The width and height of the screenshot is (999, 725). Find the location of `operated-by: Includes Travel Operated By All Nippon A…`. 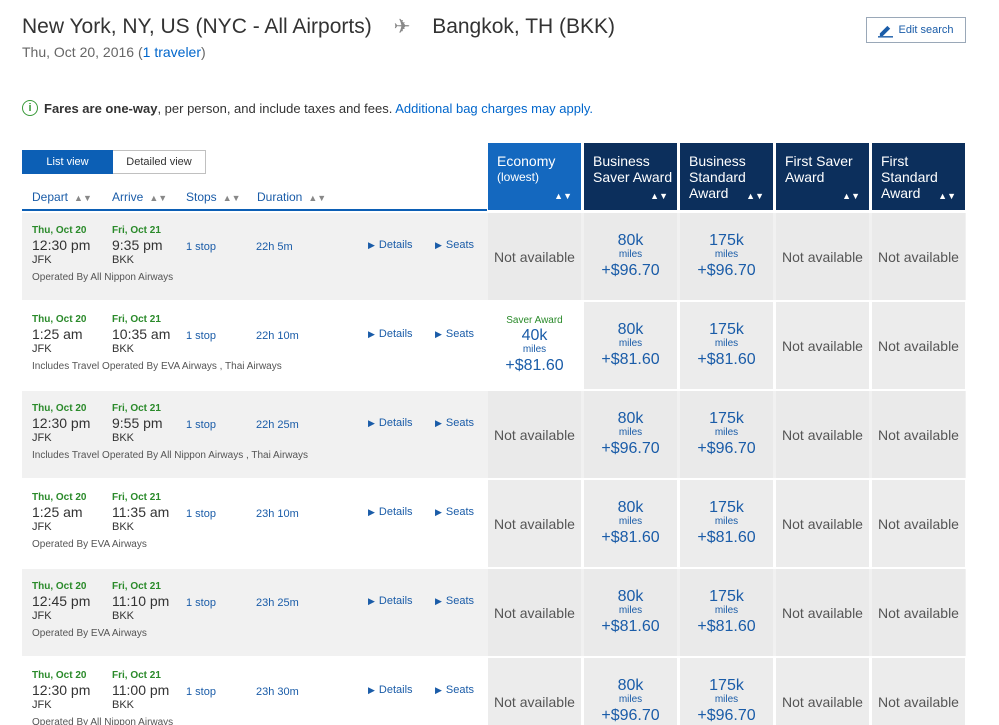

operated-by: Includes Travel Operated By All Nippon A… is located at coordinates (170, 455).